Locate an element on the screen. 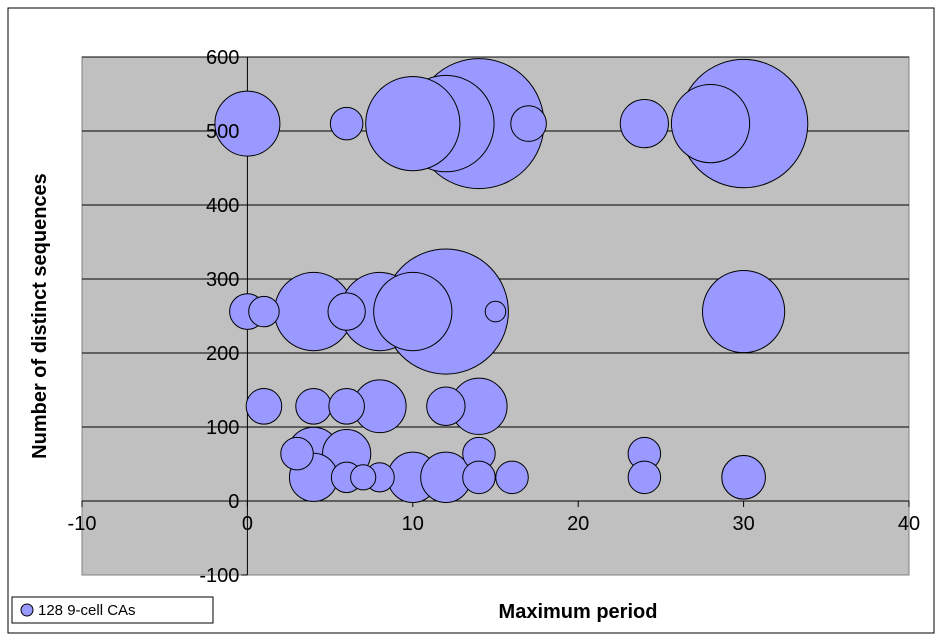 This screenshot has height=641, width=942. legend: 128 9-cell CAs is located at coordinates (112, 610).